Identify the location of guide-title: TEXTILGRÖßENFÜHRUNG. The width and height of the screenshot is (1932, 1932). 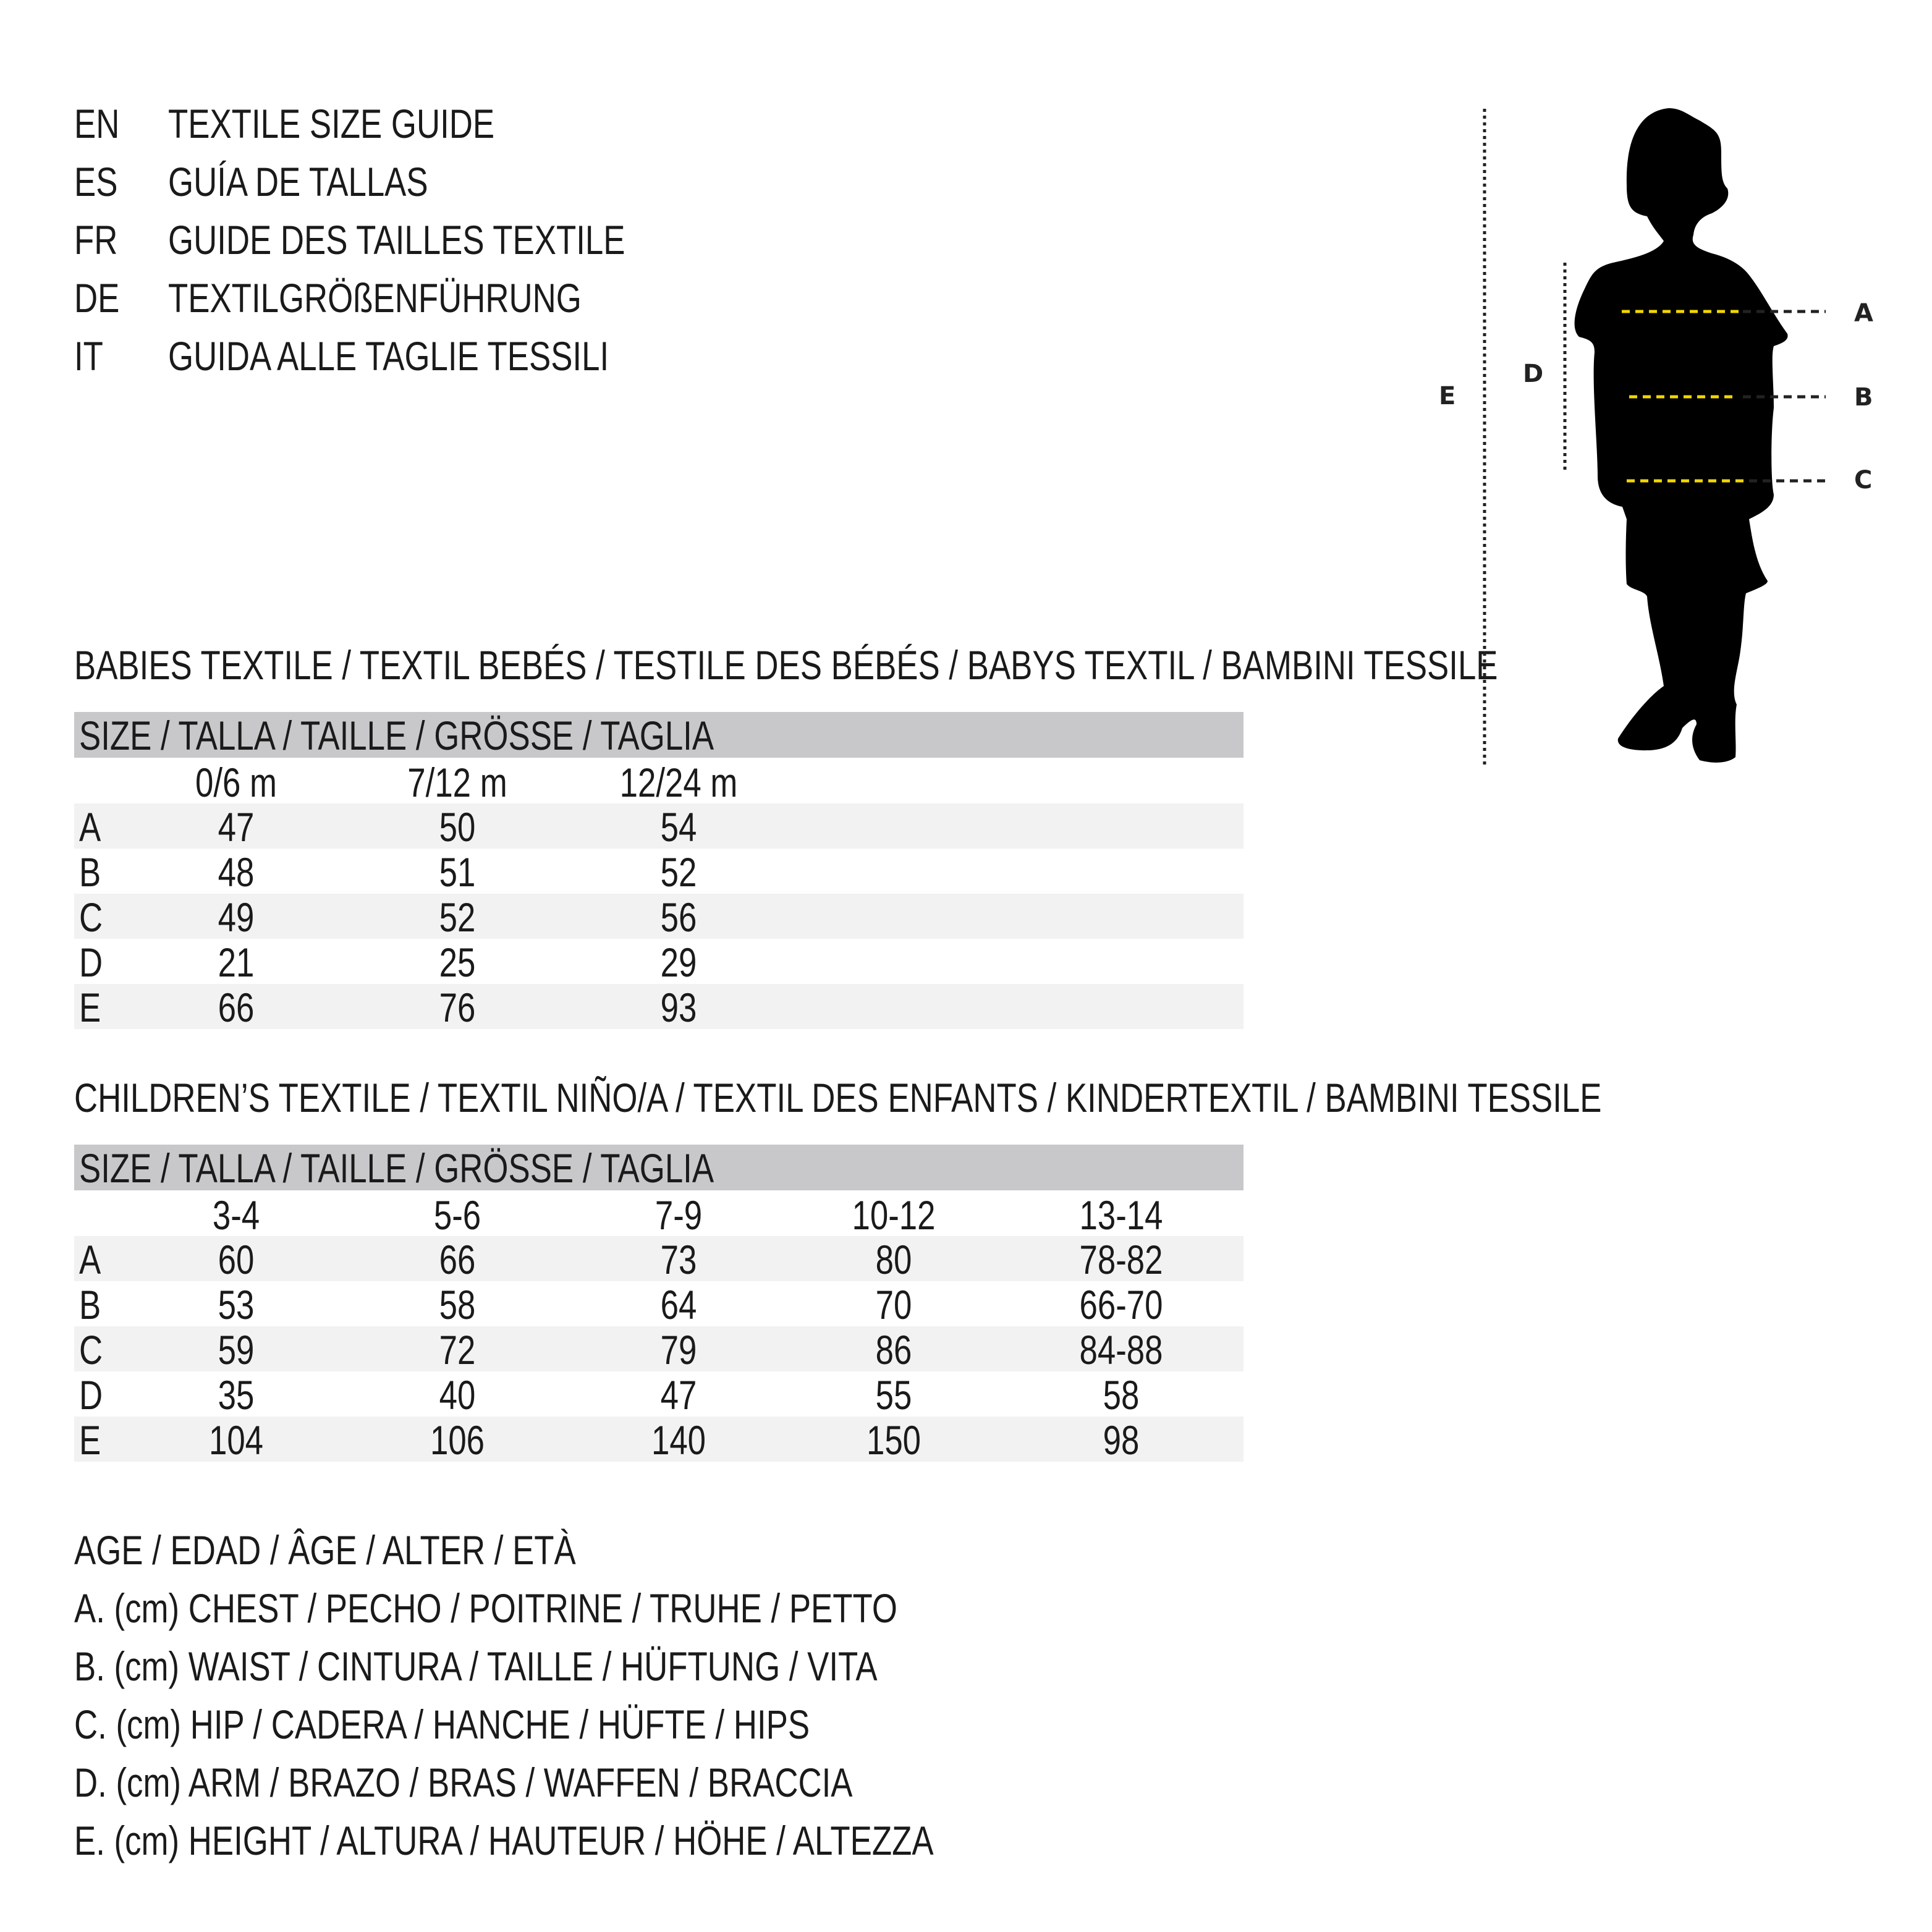
(375, 298).